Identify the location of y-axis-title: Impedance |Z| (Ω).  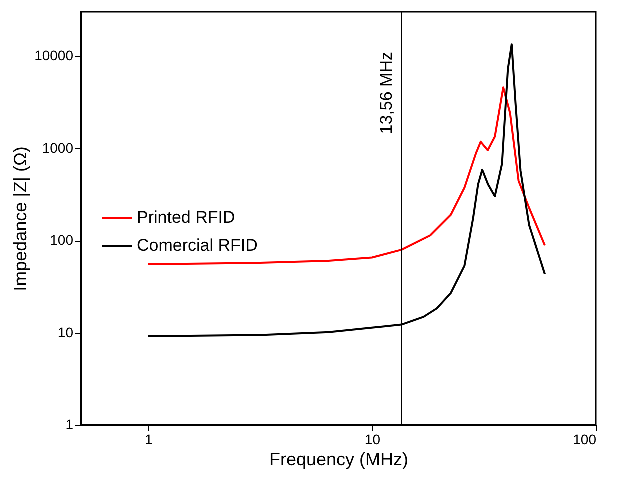
(20, 219).